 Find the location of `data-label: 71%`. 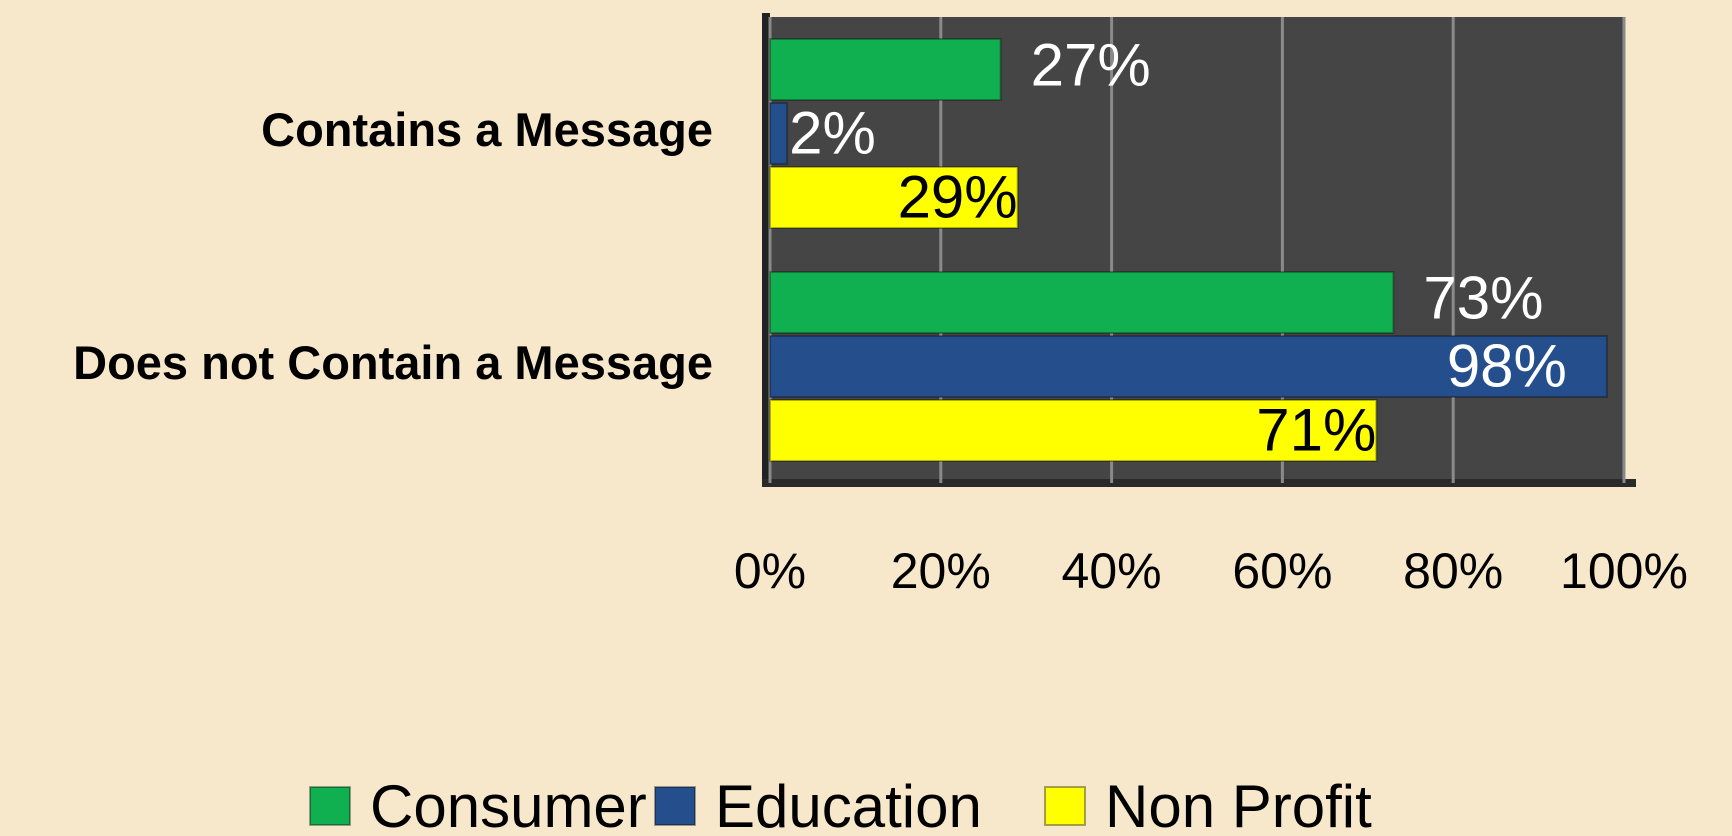

data-label: 71% is located at coordinates (1316, 429).